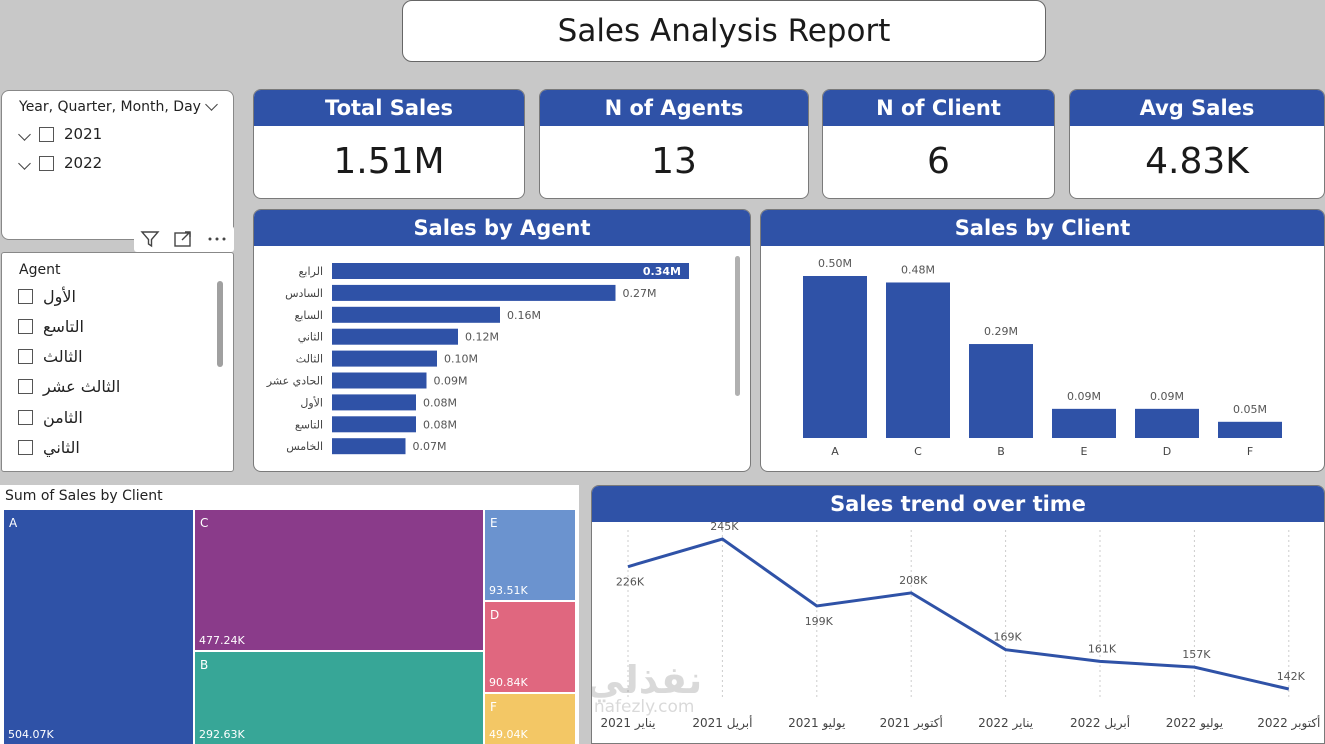  I want to click on agent-label: الأول, so click(59, 296).